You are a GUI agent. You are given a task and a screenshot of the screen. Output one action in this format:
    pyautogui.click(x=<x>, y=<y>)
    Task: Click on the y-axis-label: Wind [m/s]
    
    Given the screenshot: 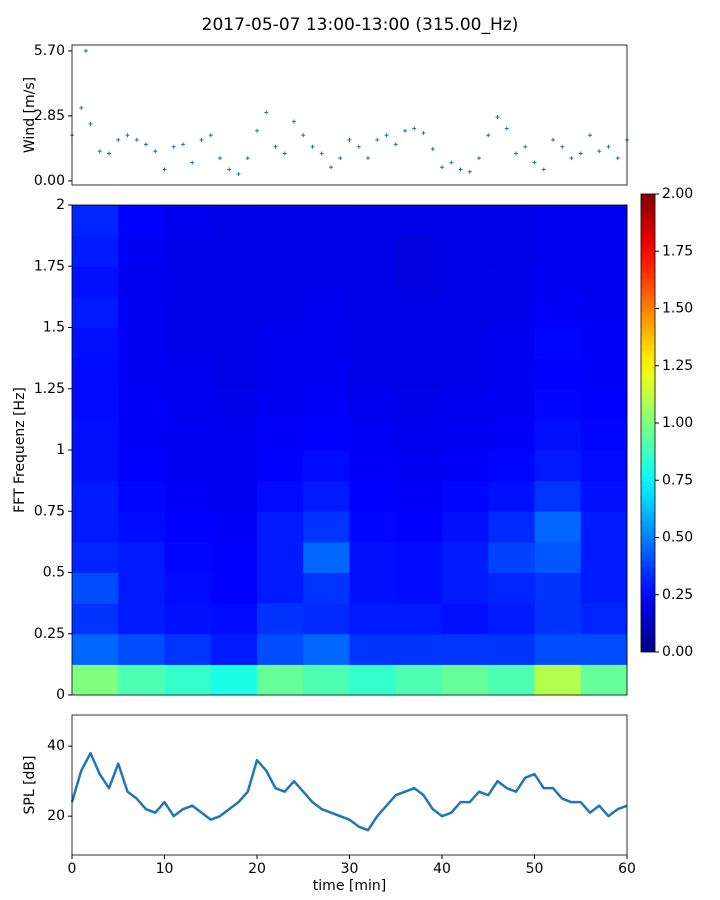 What is the action you would take?
    pyautogui.click(x=30, y=115)
    